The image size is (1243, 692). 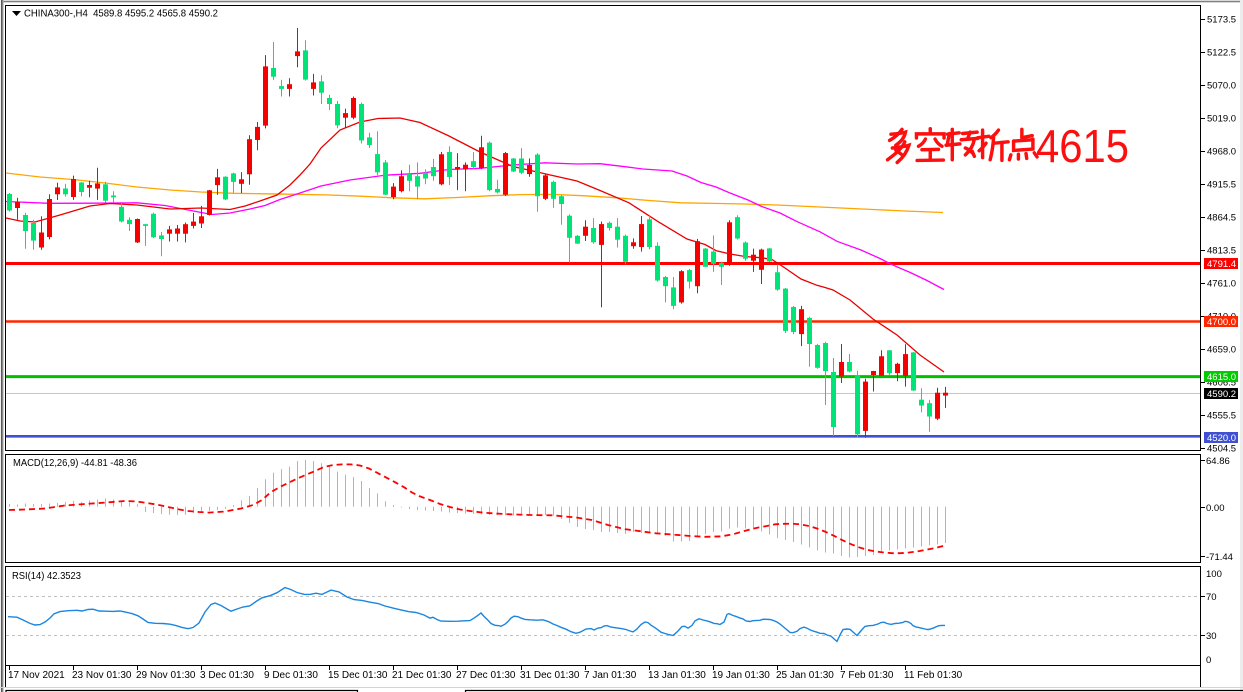 What do you see at coordinates (1211, 636) in the screenshot?
I see `svg-text: 30` at bounding box center [1211, 636].